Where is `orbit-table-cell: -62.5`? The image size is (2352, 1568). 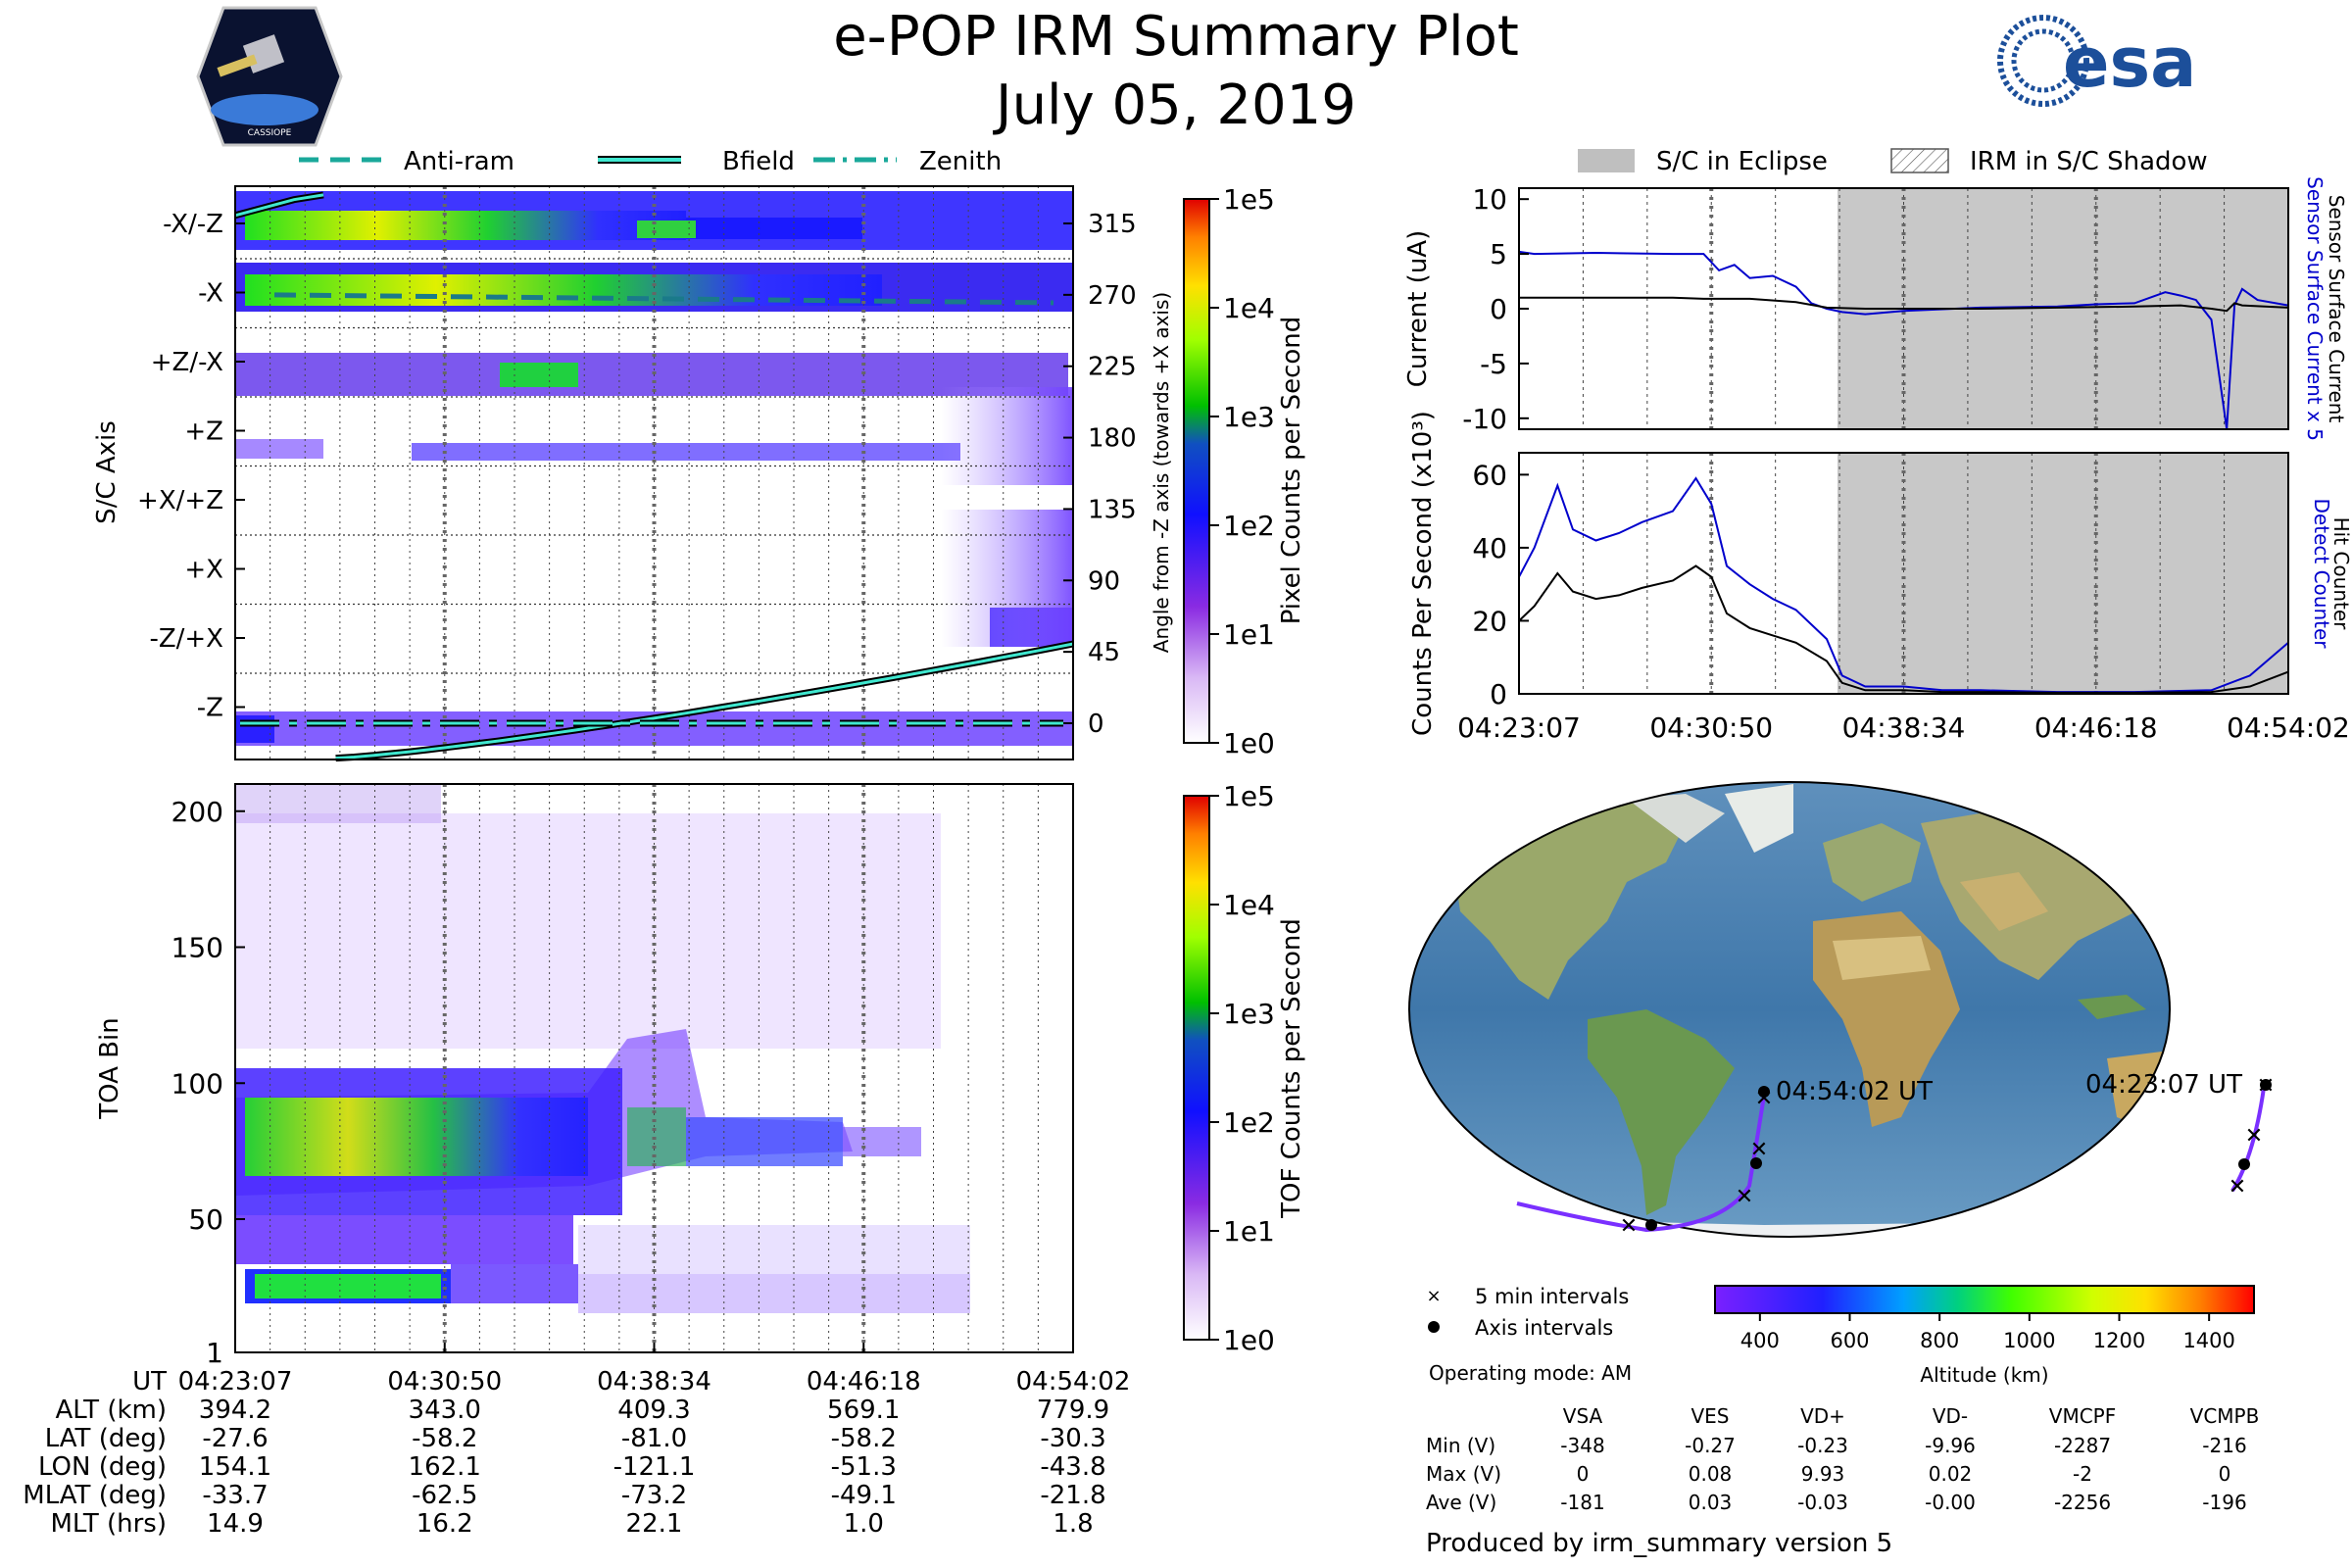 orbit-table-cell: -62.5 is located at coordinates (444, 1495).